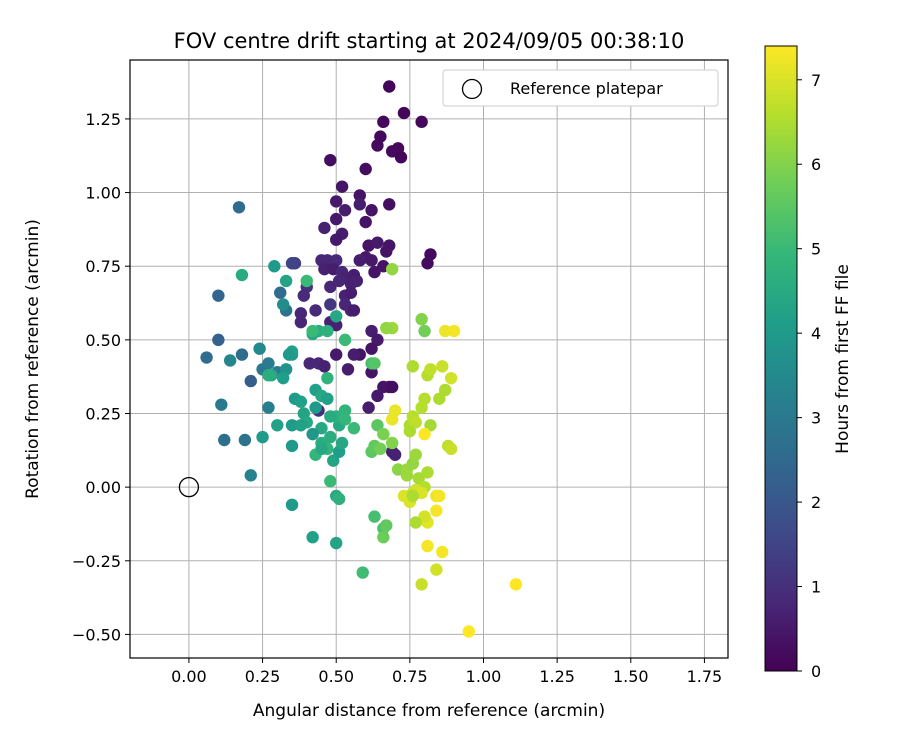 This screenshot has width=900, height=750. I want to click on colorbar-ticks: 0 1 2 3 4 5 6 7, so click(809, 376).